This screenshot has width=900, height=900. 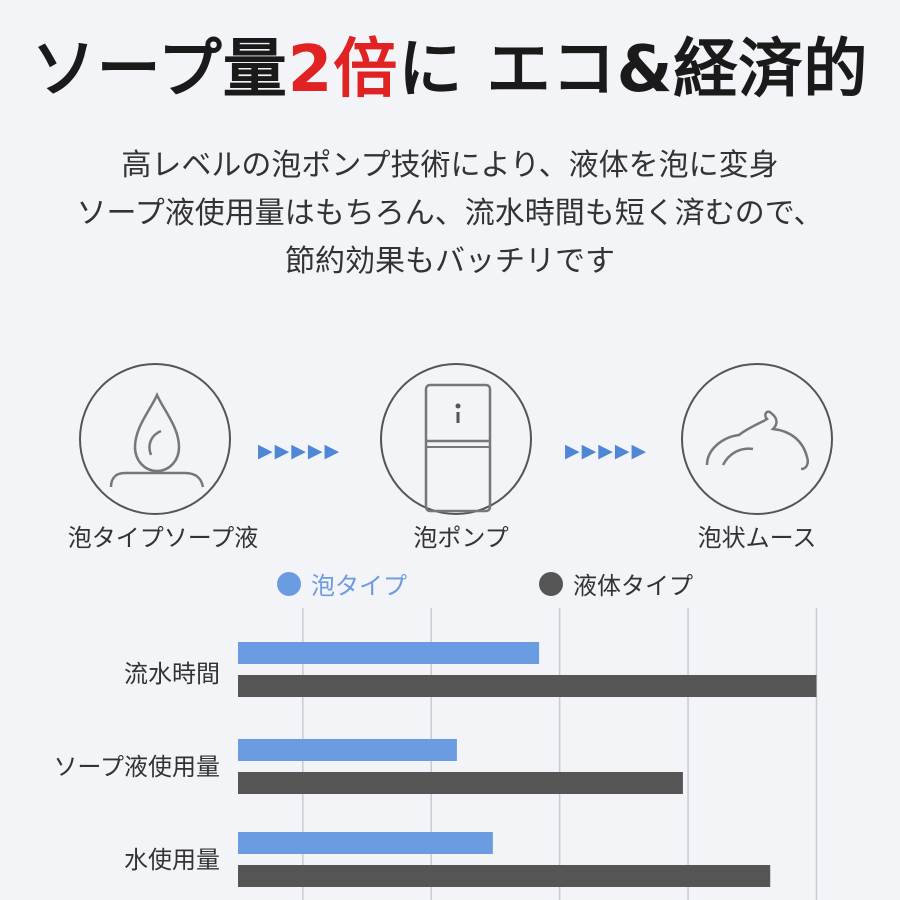 What do you see at coordinates (450, 165) in the screenshot?
I see `description-line-1: 高レベルの泡ポンプ技術により、液体を泡に変身` at bounding box center [450, 165].